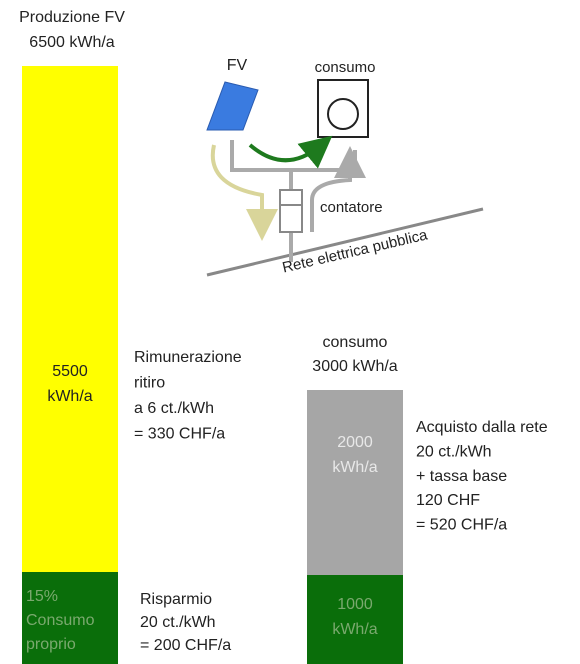  Describe the element at coordinates (179, 434) in the screenshot. I see `feed-in-note: = 330 CHF/a` at that location.